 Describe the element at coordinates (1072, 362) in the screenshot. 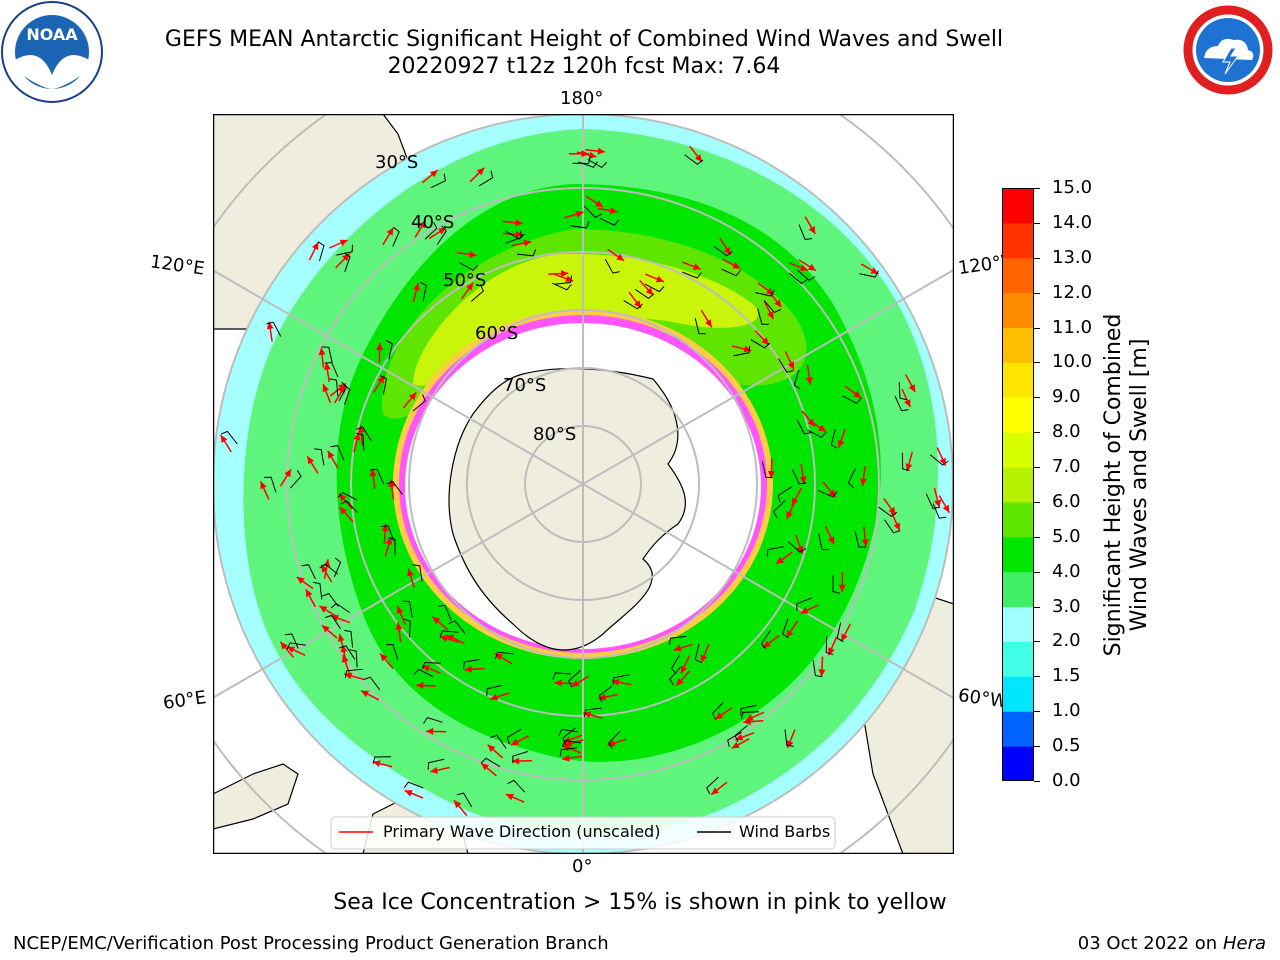

I see `colorbar-tick-label: 10.0` at that location.